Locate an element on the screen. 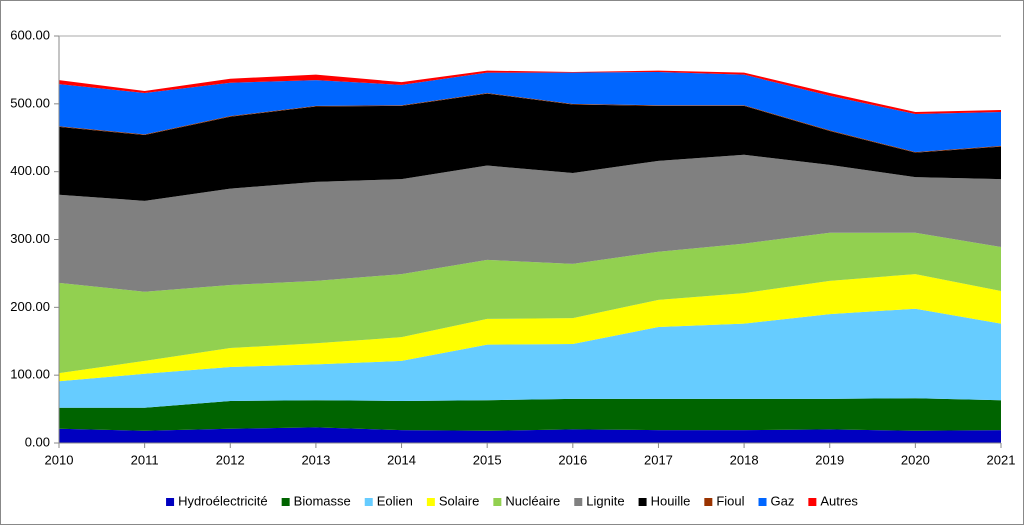  y-tick-label: 400.00 is located at coordinates (30, 170).